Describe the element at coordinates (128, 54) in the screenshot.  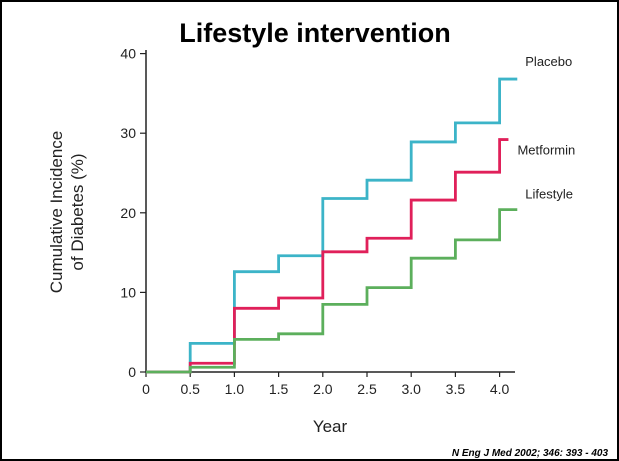
I see `y-tick-label-4: 40` at that location.